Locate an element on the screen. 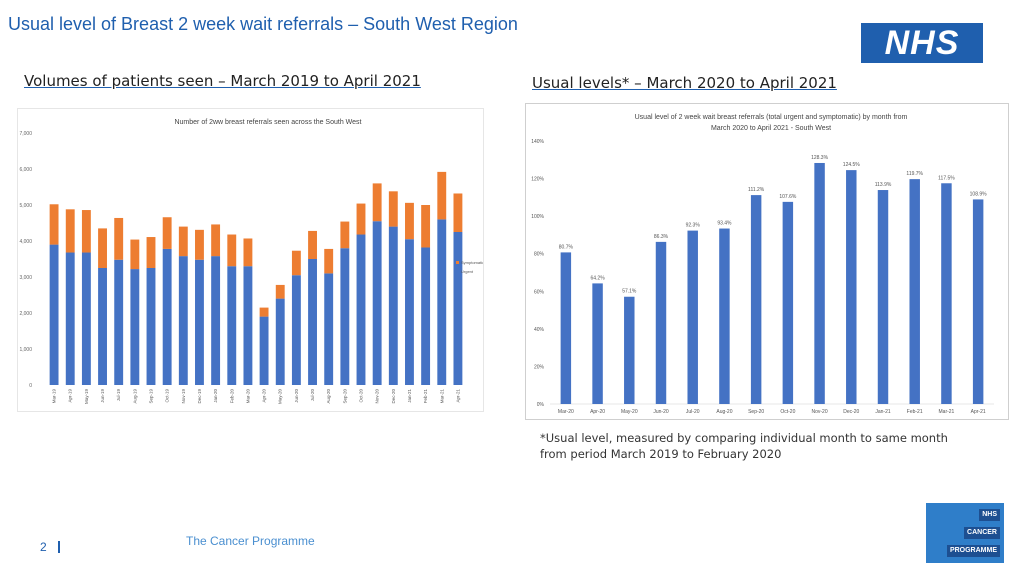 The image size is (1024, 576). x-tick-label: Jan-20 is located at coordinates (215, 396).